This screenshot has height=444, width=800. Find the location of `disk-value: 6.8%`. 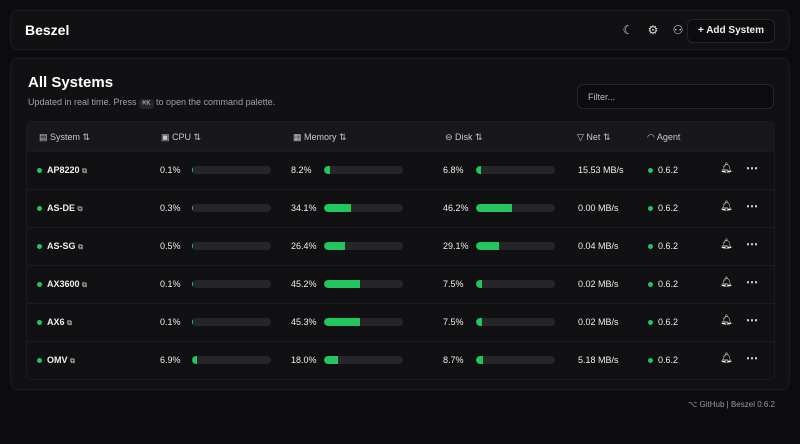

disk-value: 6.8% is located at coordinates (453, 170).